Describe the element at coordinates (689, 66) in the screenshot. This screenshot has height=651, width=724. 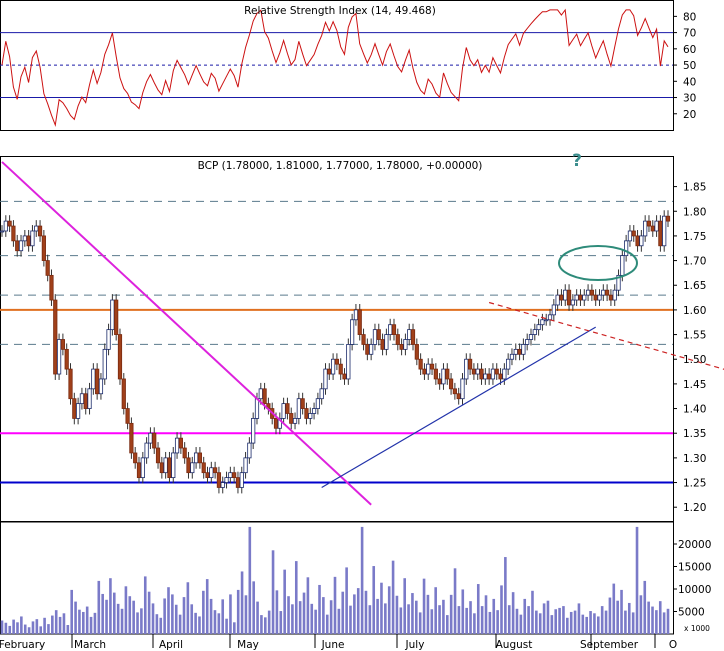
I see `rsi-tick-label: 50` at that location.